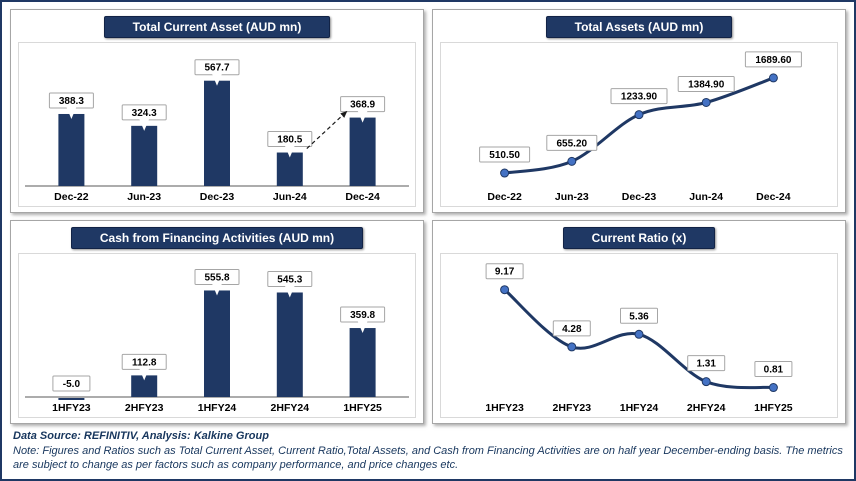 The width and height of the screenshot is (856, 481). I want to click on data-label: 510.50, so click(504, 155).